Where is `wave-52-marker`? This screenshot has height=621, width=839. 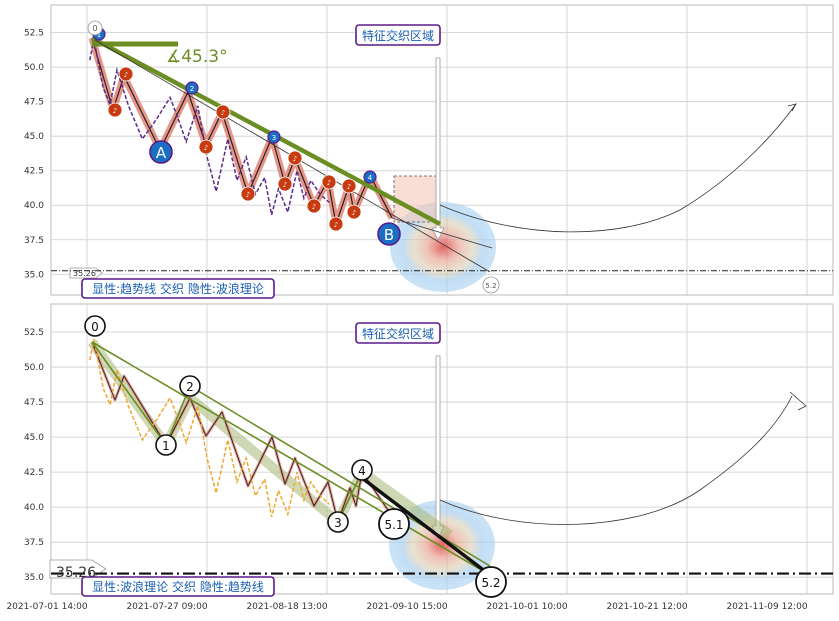
wave-52-marker is located at coordinates (491, 582).